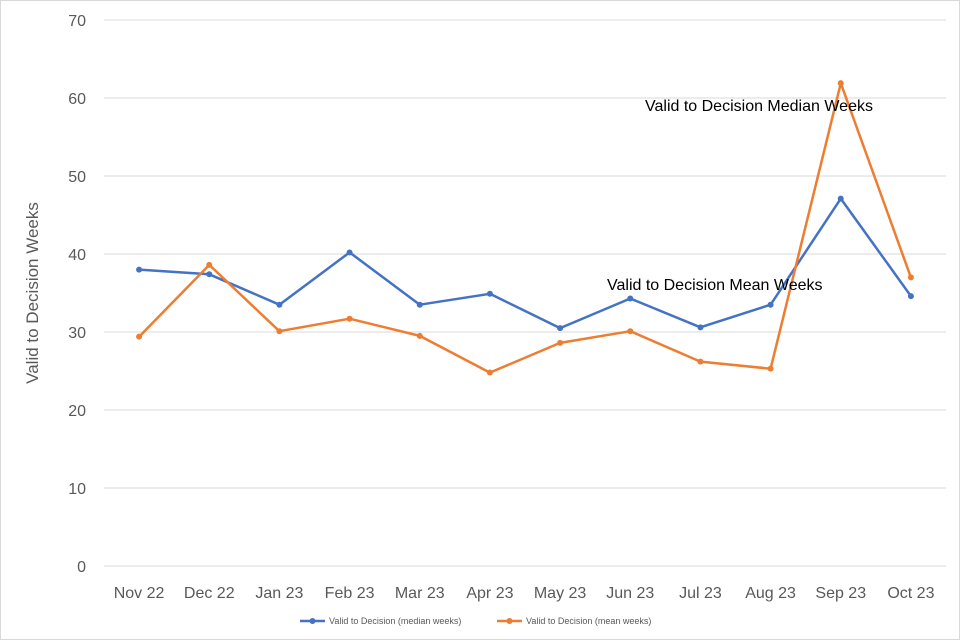 This screenshot has width=960, height=640. What do you see at coordinates (395, 621) in the screenshot?
I see `legend-label-median: Valid to Decision (median weeks)` at bounding box center [395, 621].